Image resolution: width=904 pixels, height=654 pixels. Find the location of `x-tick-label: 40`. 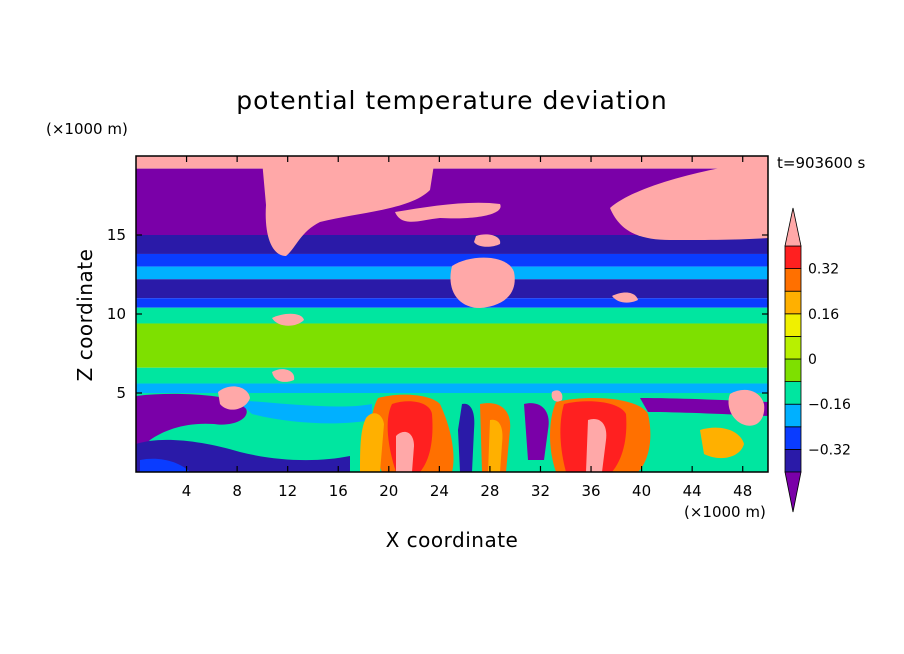

x-tick-label: 40 is located at coordinates (641, 491).